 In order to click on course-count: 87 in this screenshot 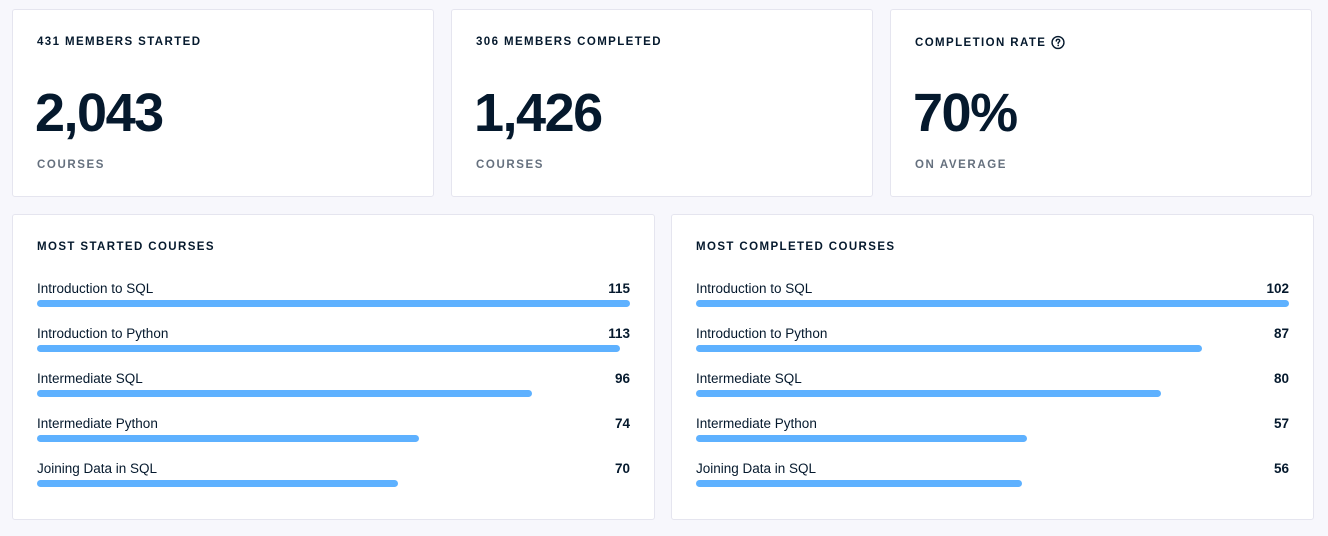, I will do `click(1281, 333)`.